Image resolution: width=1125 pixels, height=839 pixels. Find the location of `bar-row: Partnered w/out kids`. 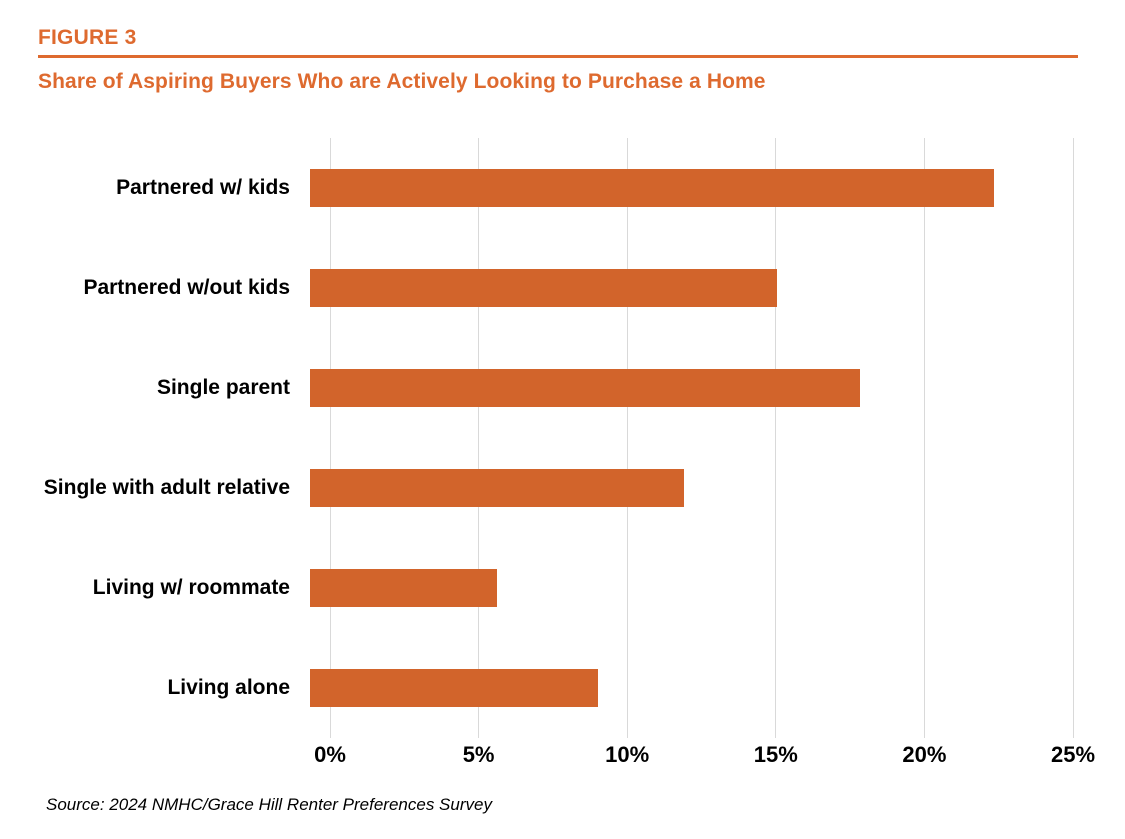

bar-row: Partnered w/out kids is located at coordinates (536, 288).